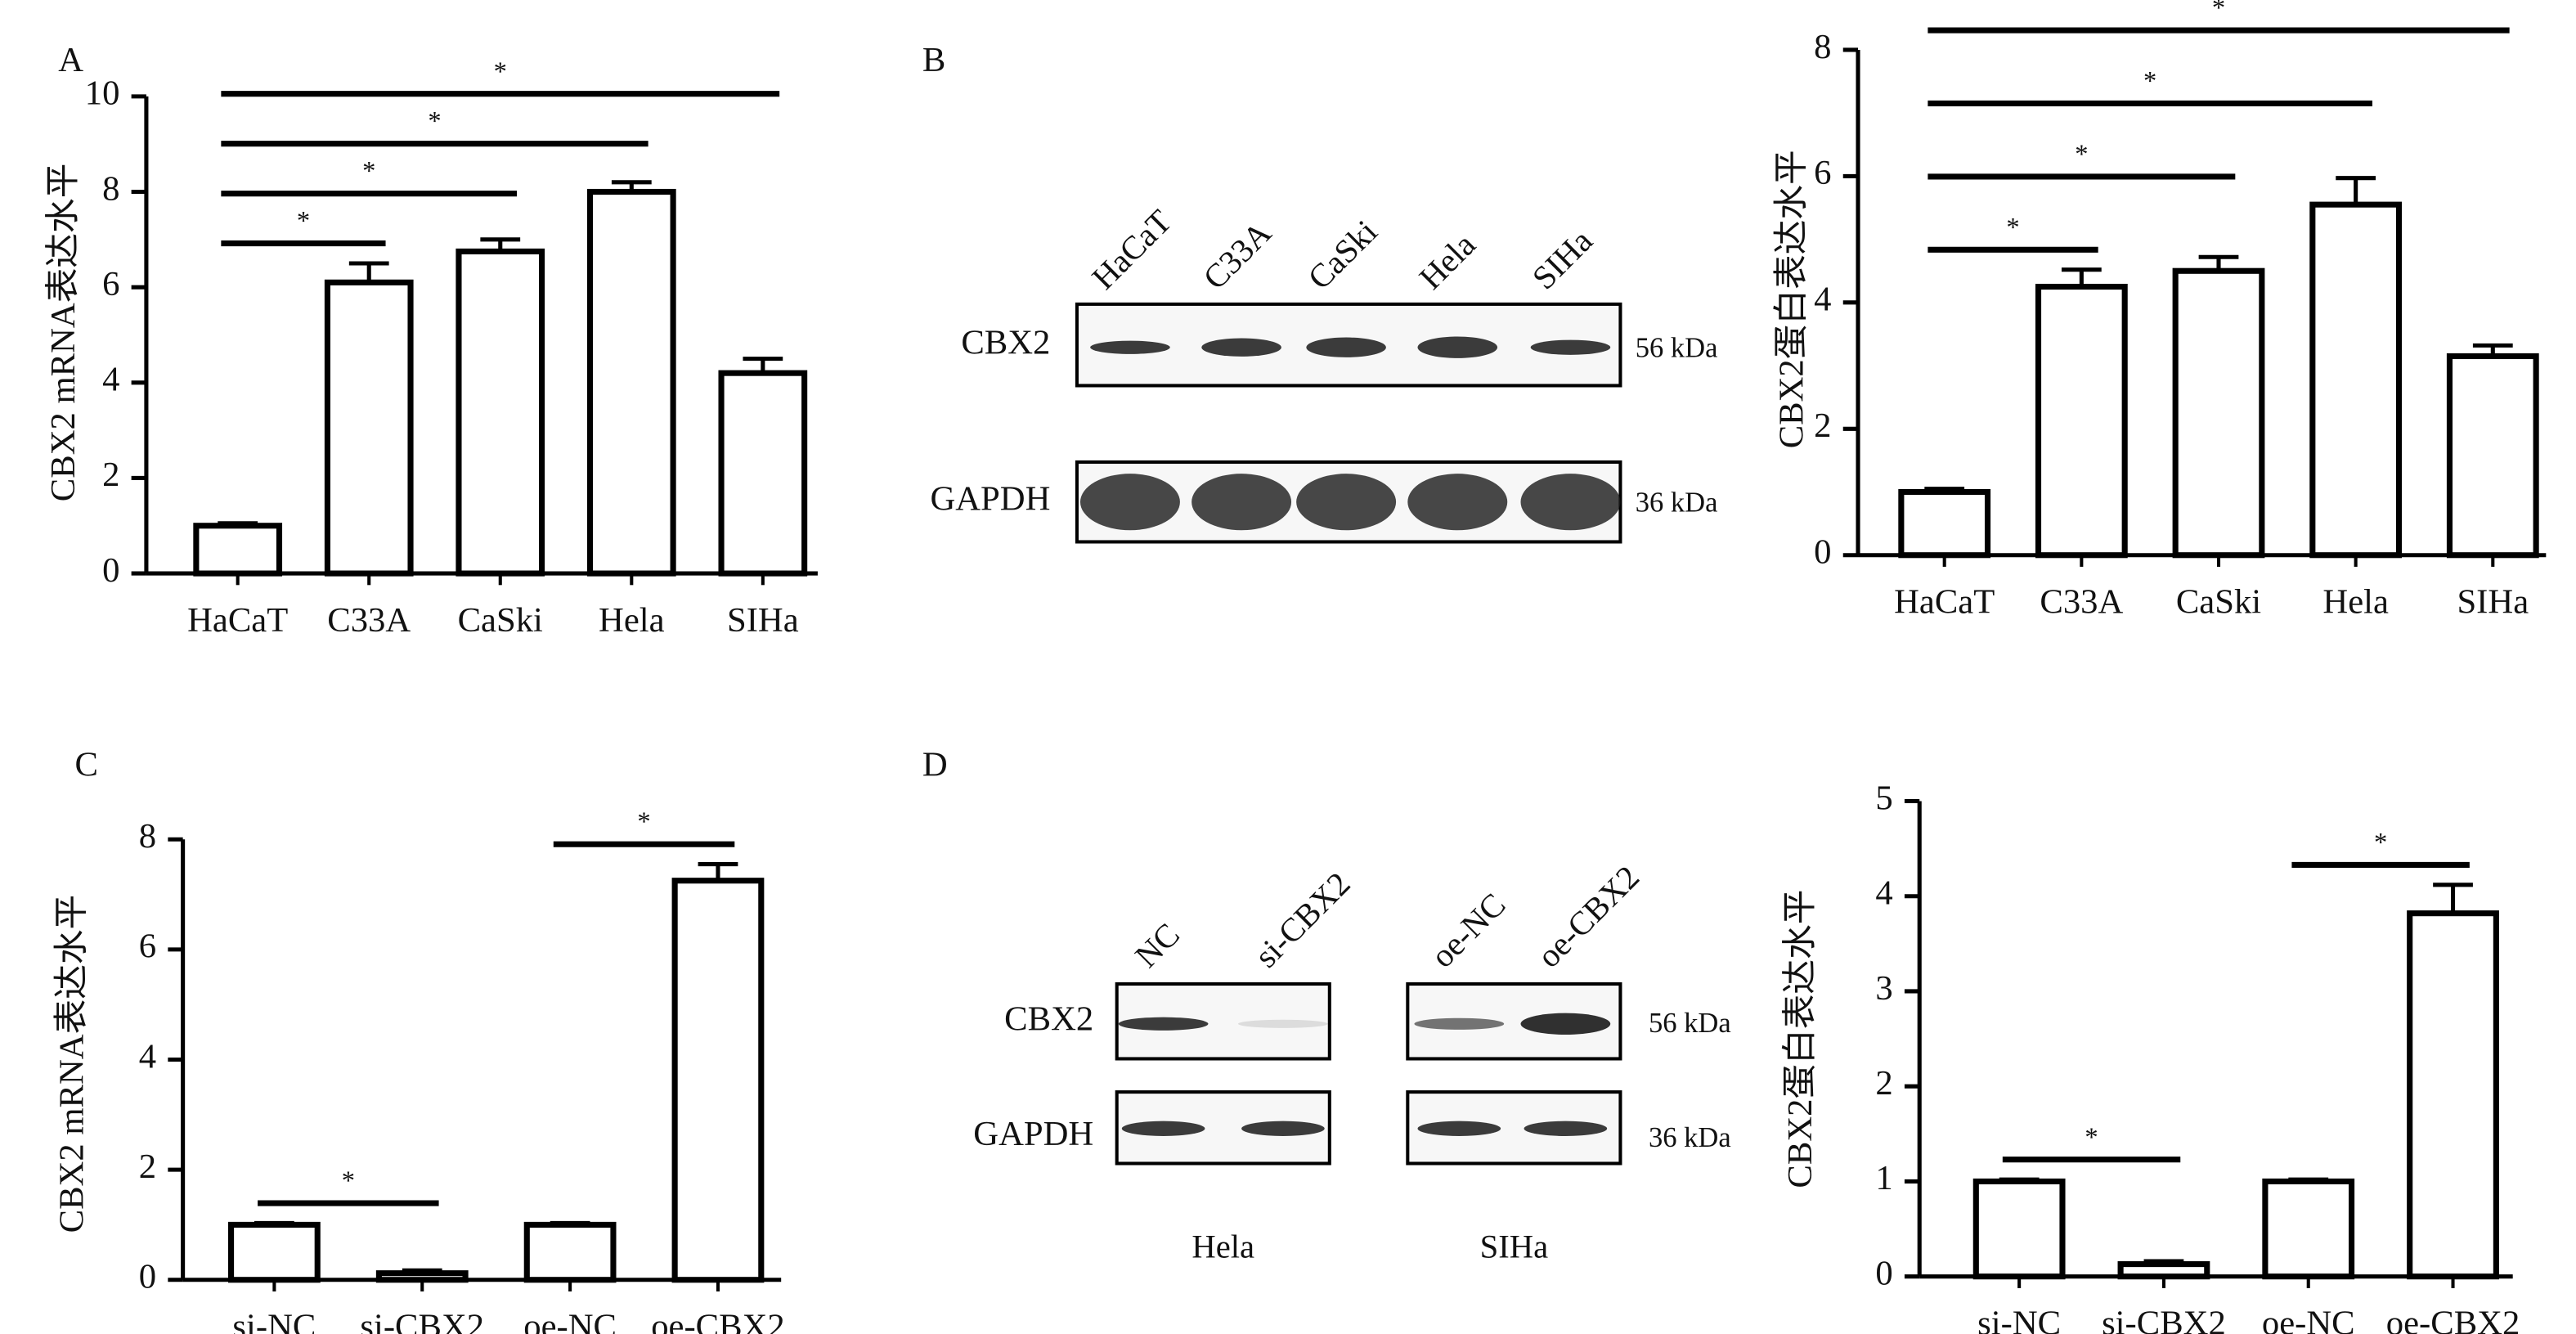 This screenshot has height=1334, width=2576. What do you see at coordinates (86, 765) in the screenshot?
I see `panel-label: C` at bounding box center [86, 765].